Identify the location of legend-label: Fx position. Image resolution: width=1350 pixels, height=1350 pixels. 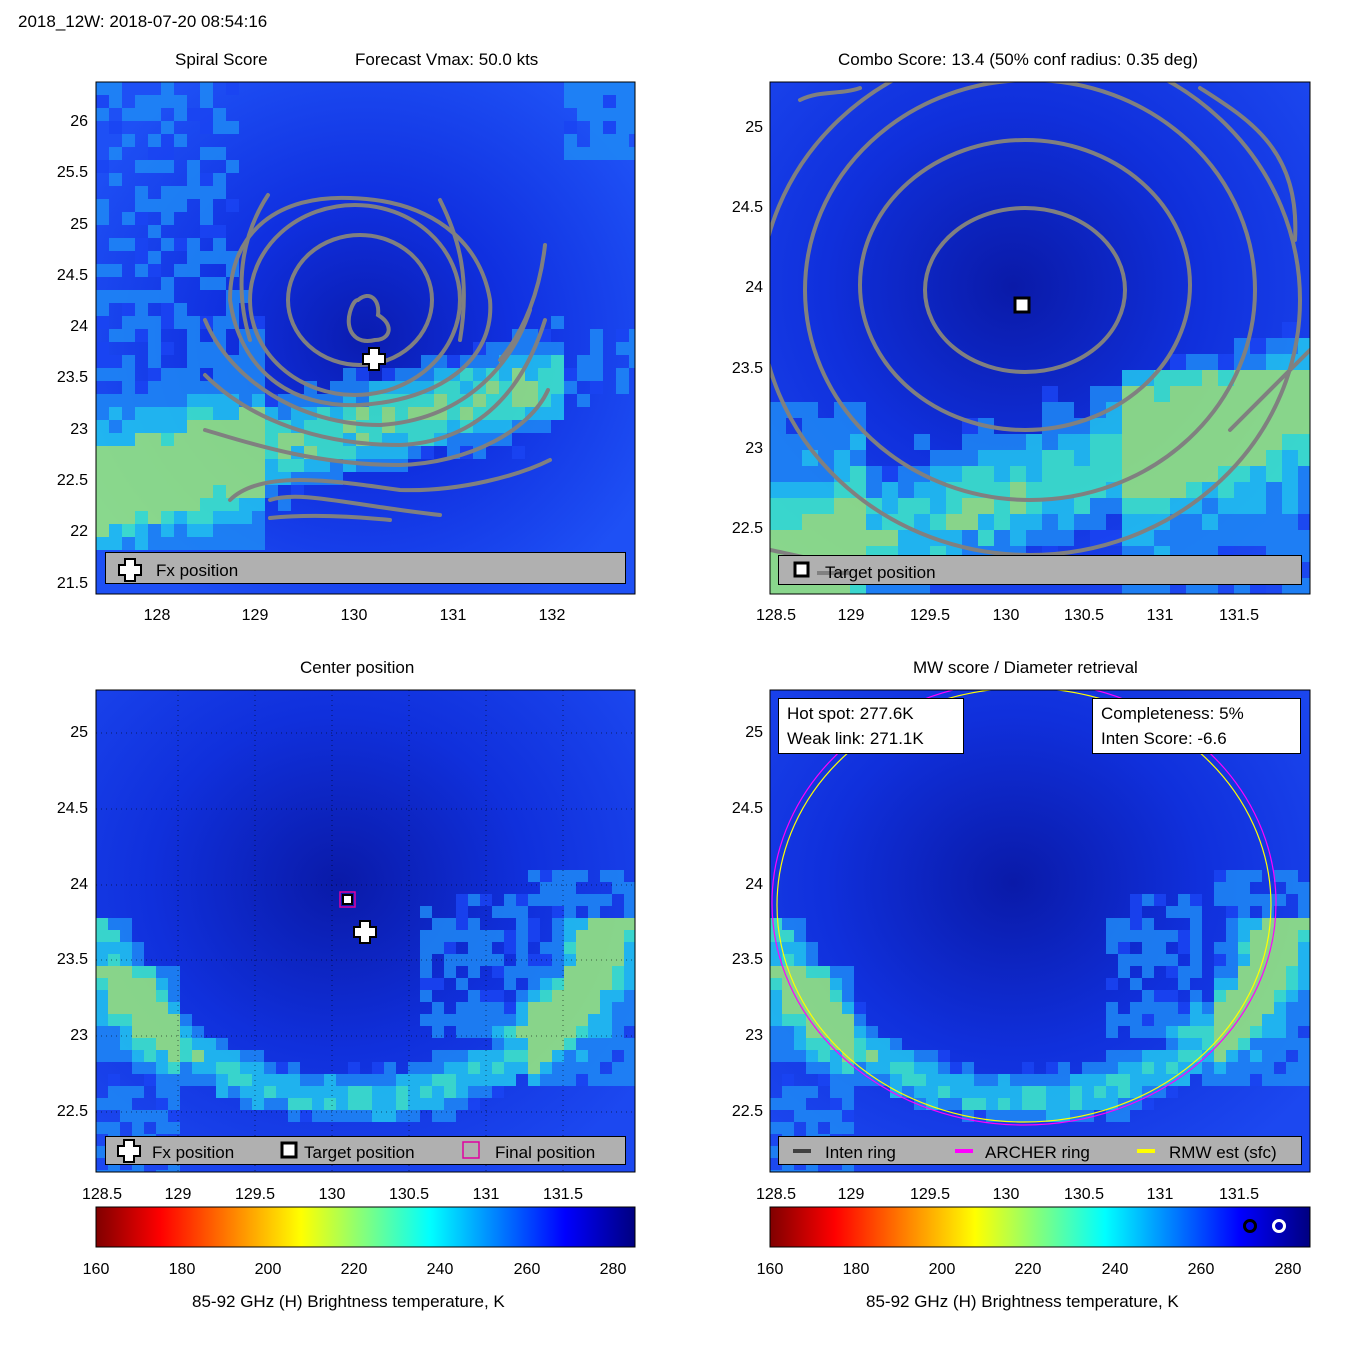
(193, 1152).